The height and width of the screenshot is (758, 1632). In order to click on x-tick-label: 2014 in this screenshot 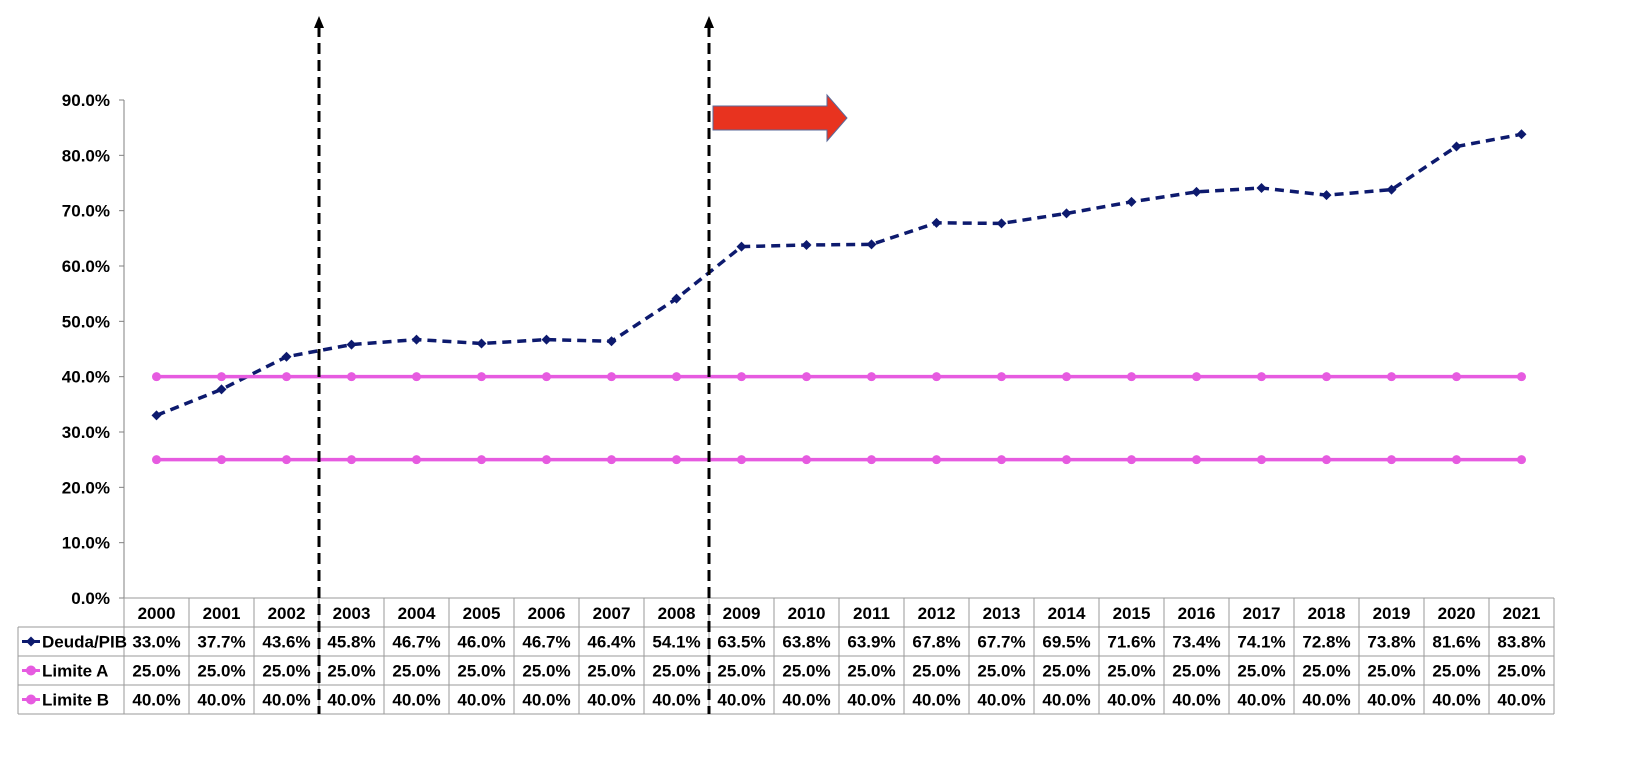, I will do `click(1067, 613)`.